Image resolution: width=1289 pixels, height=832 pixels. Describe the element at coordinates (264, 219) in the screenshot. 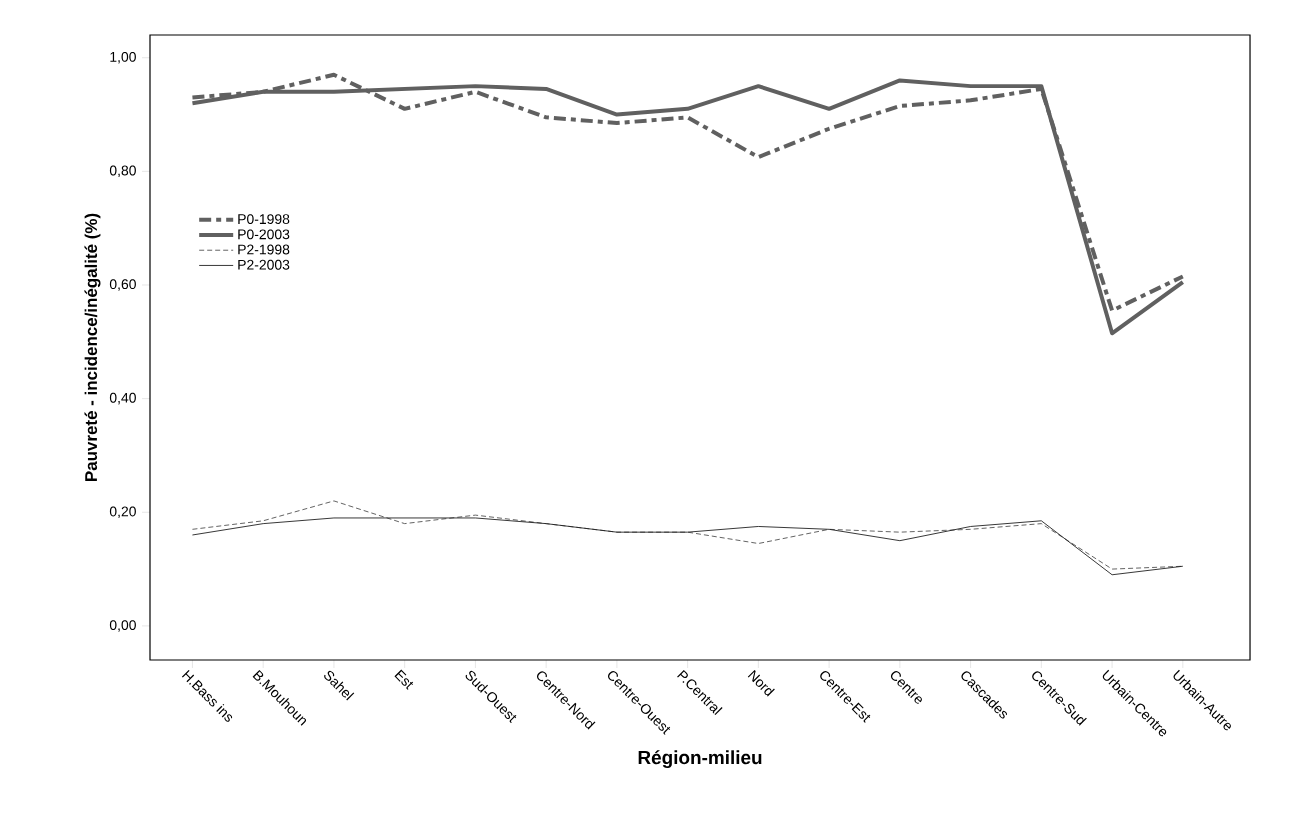

I see `legend-label: P0-1998` at that location.